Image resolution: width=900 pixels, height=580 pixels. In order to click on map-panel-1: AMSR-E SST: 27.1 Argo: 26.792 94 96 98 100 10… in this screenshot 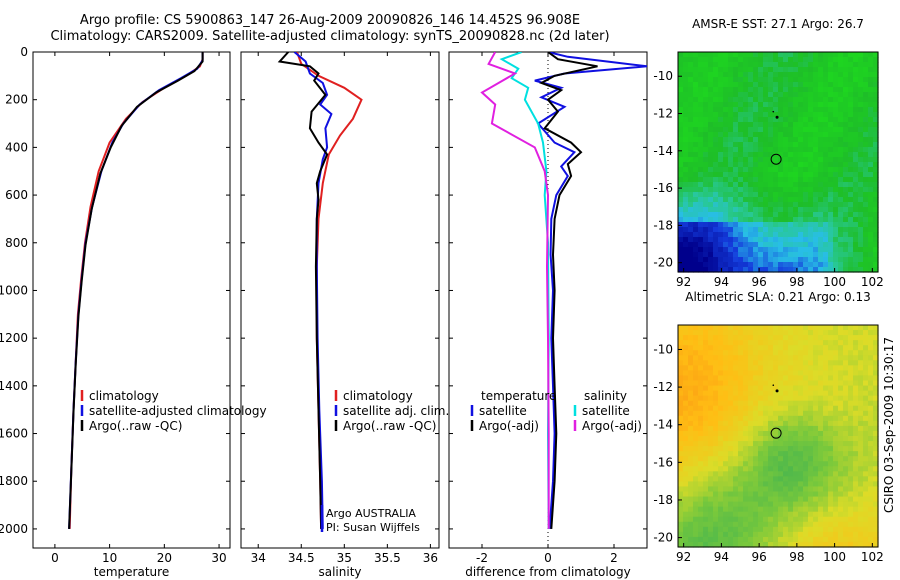, I will do `click(768, 153)`.